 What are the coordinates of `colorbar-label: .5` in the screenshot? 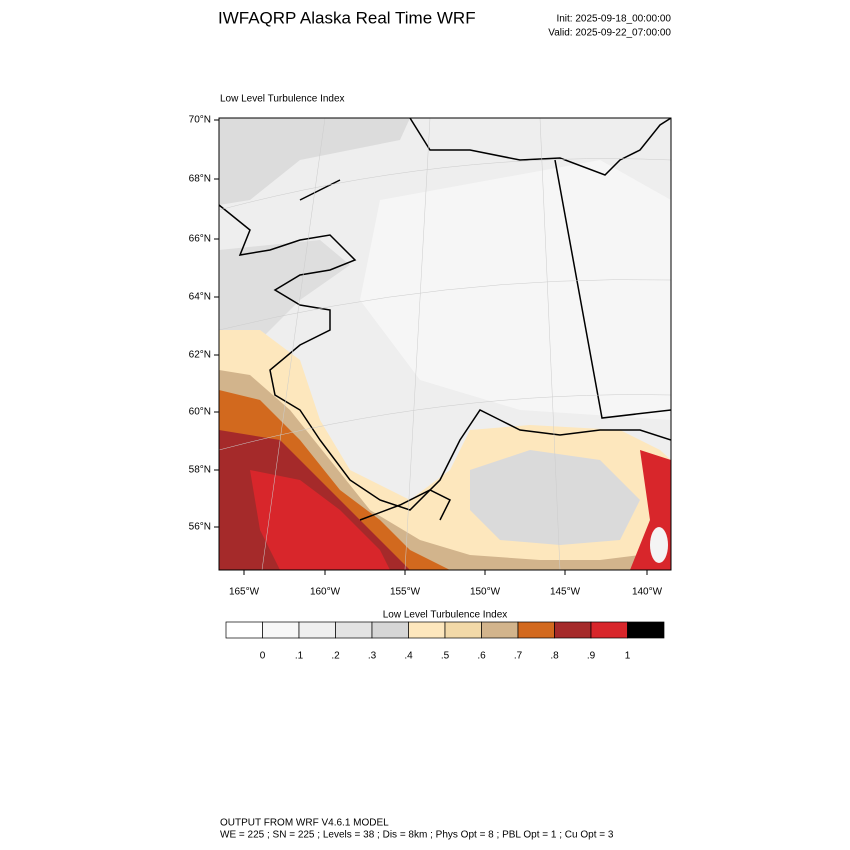 It's located at (445, 656).